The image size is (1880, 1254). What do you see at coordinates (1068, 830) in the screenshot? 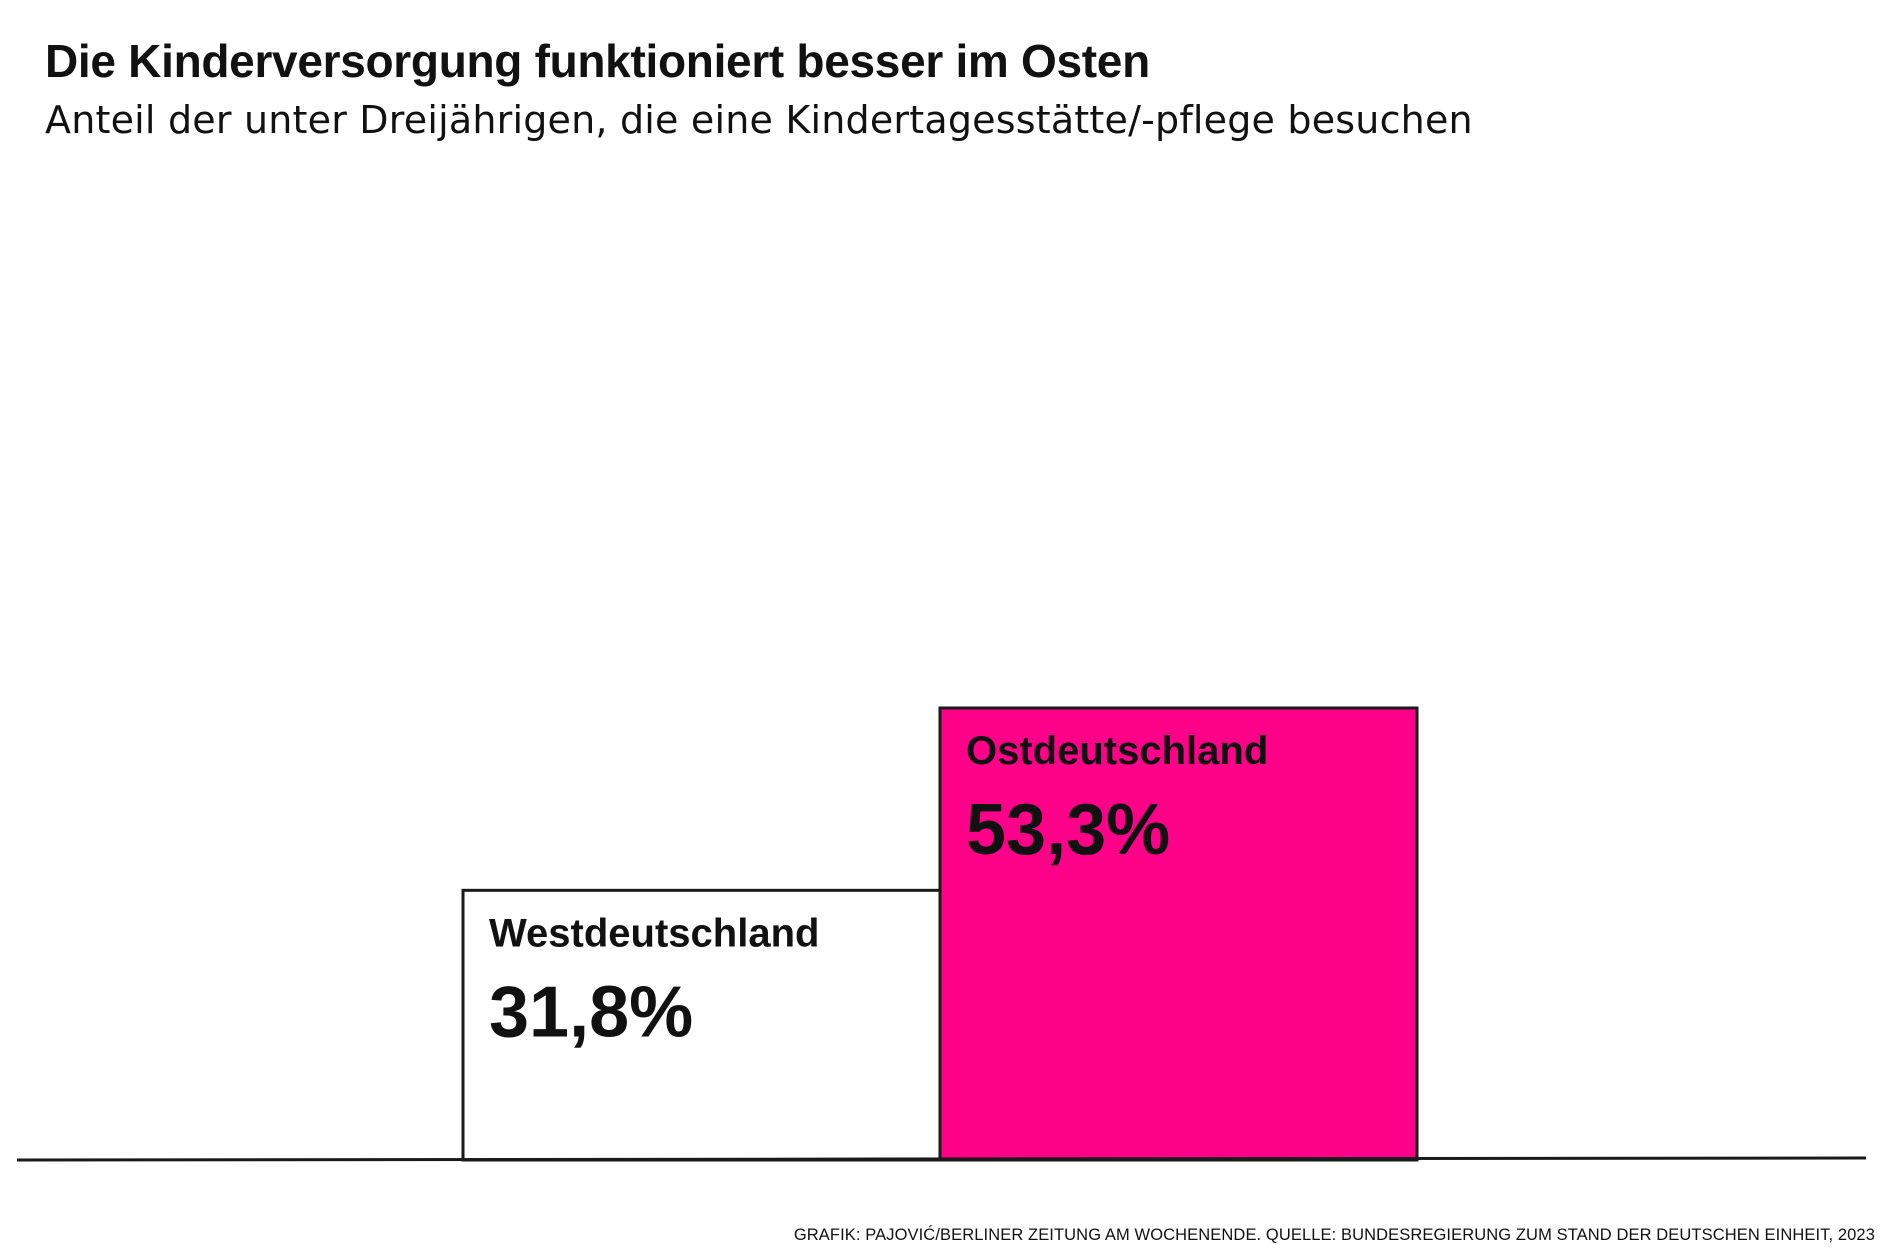
I see `bar-value-ostdeutschland: 53,3%` at bounding box center [1068, 830].